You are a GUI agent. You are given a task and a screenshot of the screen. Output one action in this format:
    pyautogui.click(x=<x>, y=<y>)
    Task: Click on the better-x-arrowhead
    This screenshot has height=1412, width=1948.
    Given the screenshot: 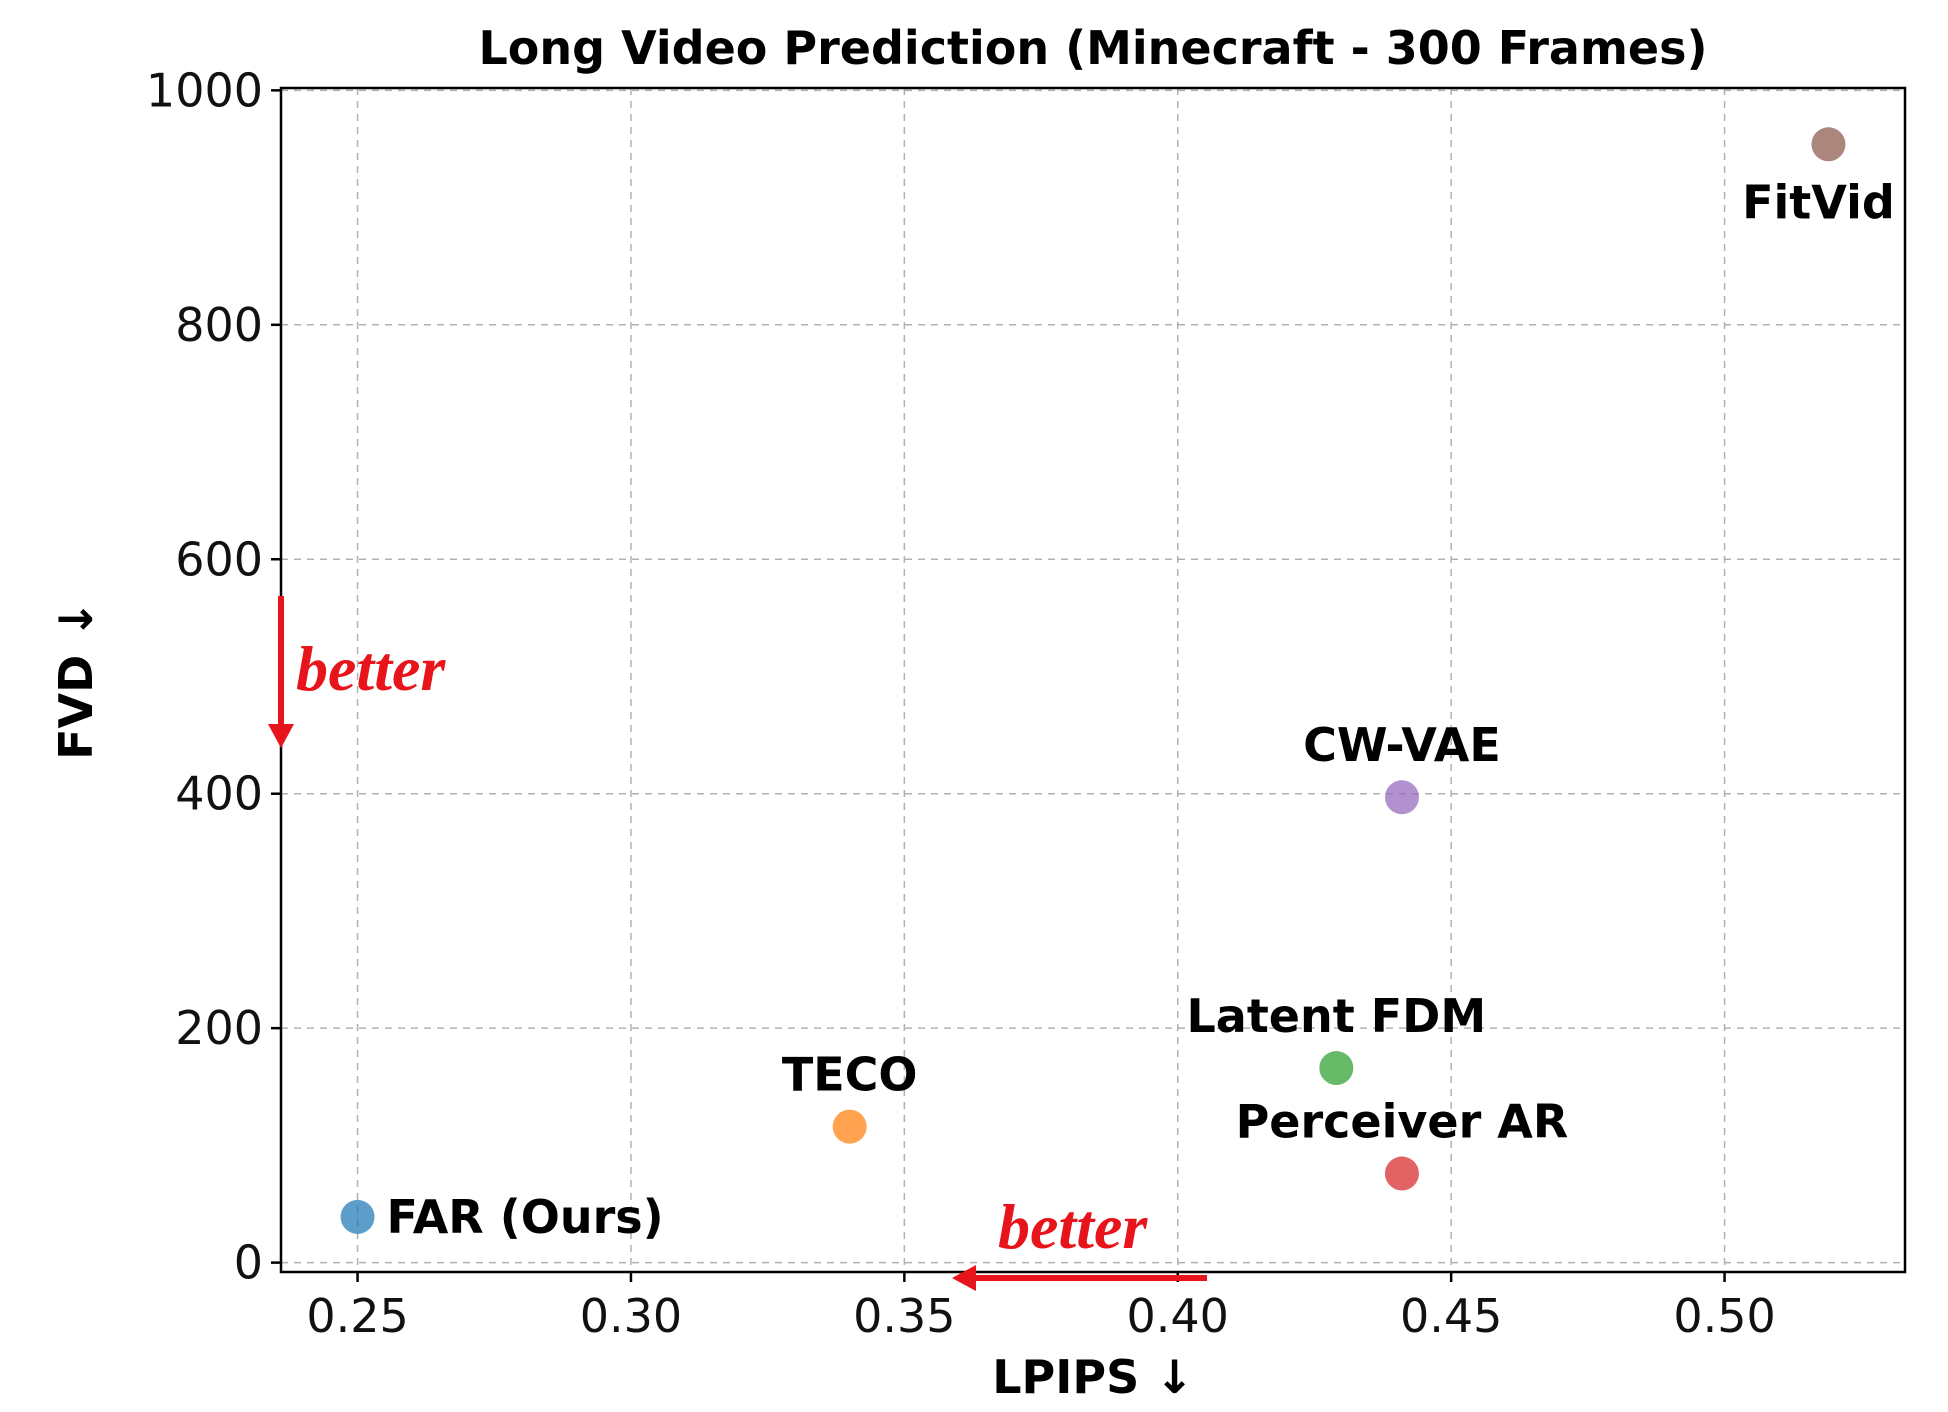 What is the action you would take?
    pyautogui.click(x=964, y=1278)
    